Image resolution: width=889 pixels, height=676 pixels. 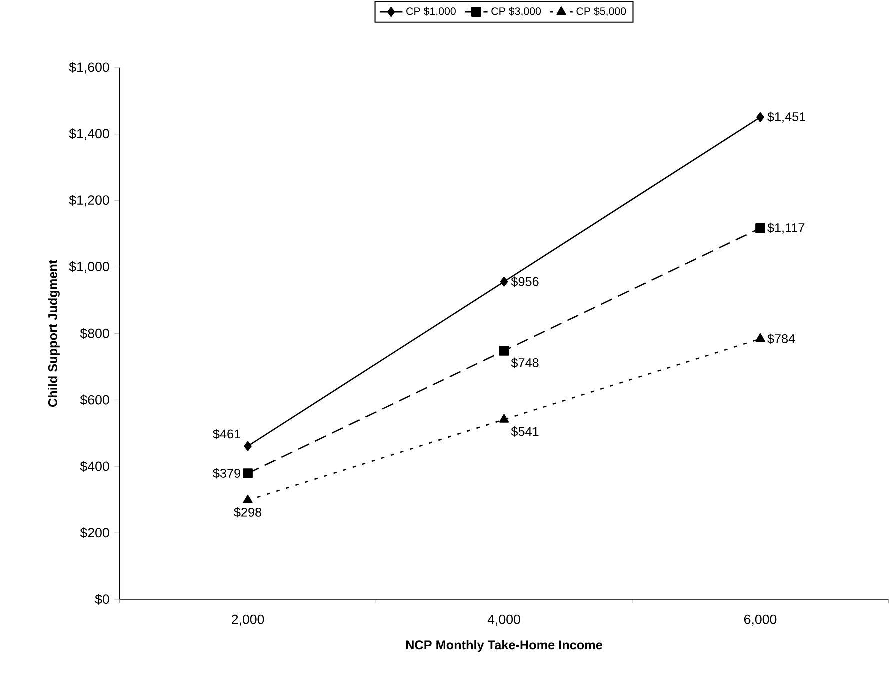 What do you see at coordinates (89, 68) in the screenshot?
I see `y-tick-label: $1,600` at bounding box center [89, 68].